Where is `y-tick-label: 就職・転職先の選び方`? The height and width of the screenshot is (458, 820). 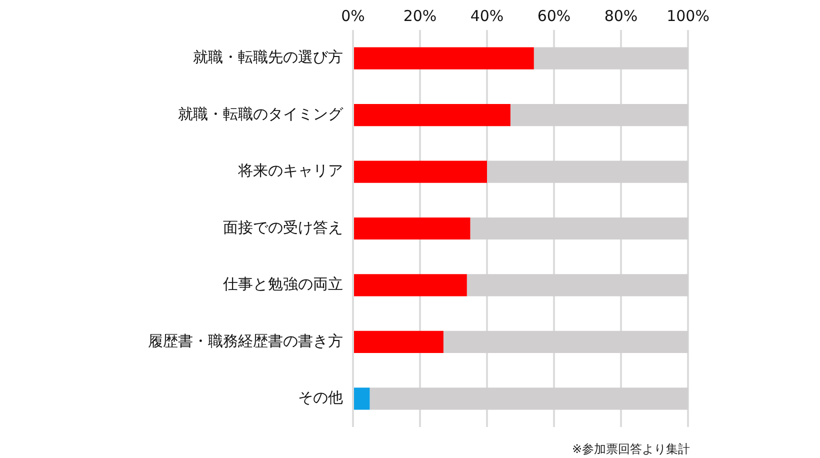
y-tick-label: 就職・転職先の選び方 is located at coordinates (268, 57).